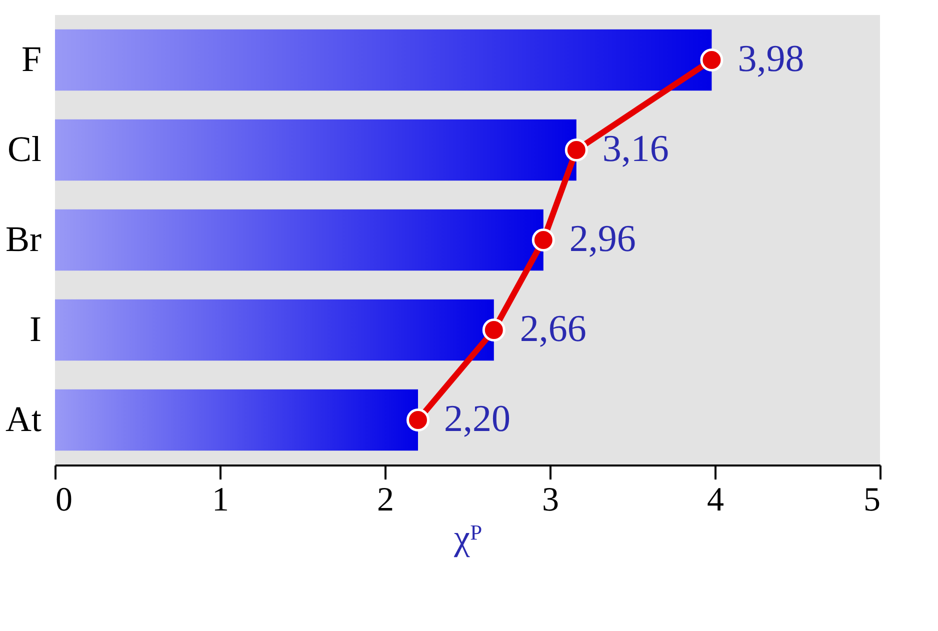 The height and width of the screenshot is (631, 938). What do you see at coordinates (467, 538) in the screenshot?
I see `x-axis-title: χᴾ` at bounding box center [467, 538].